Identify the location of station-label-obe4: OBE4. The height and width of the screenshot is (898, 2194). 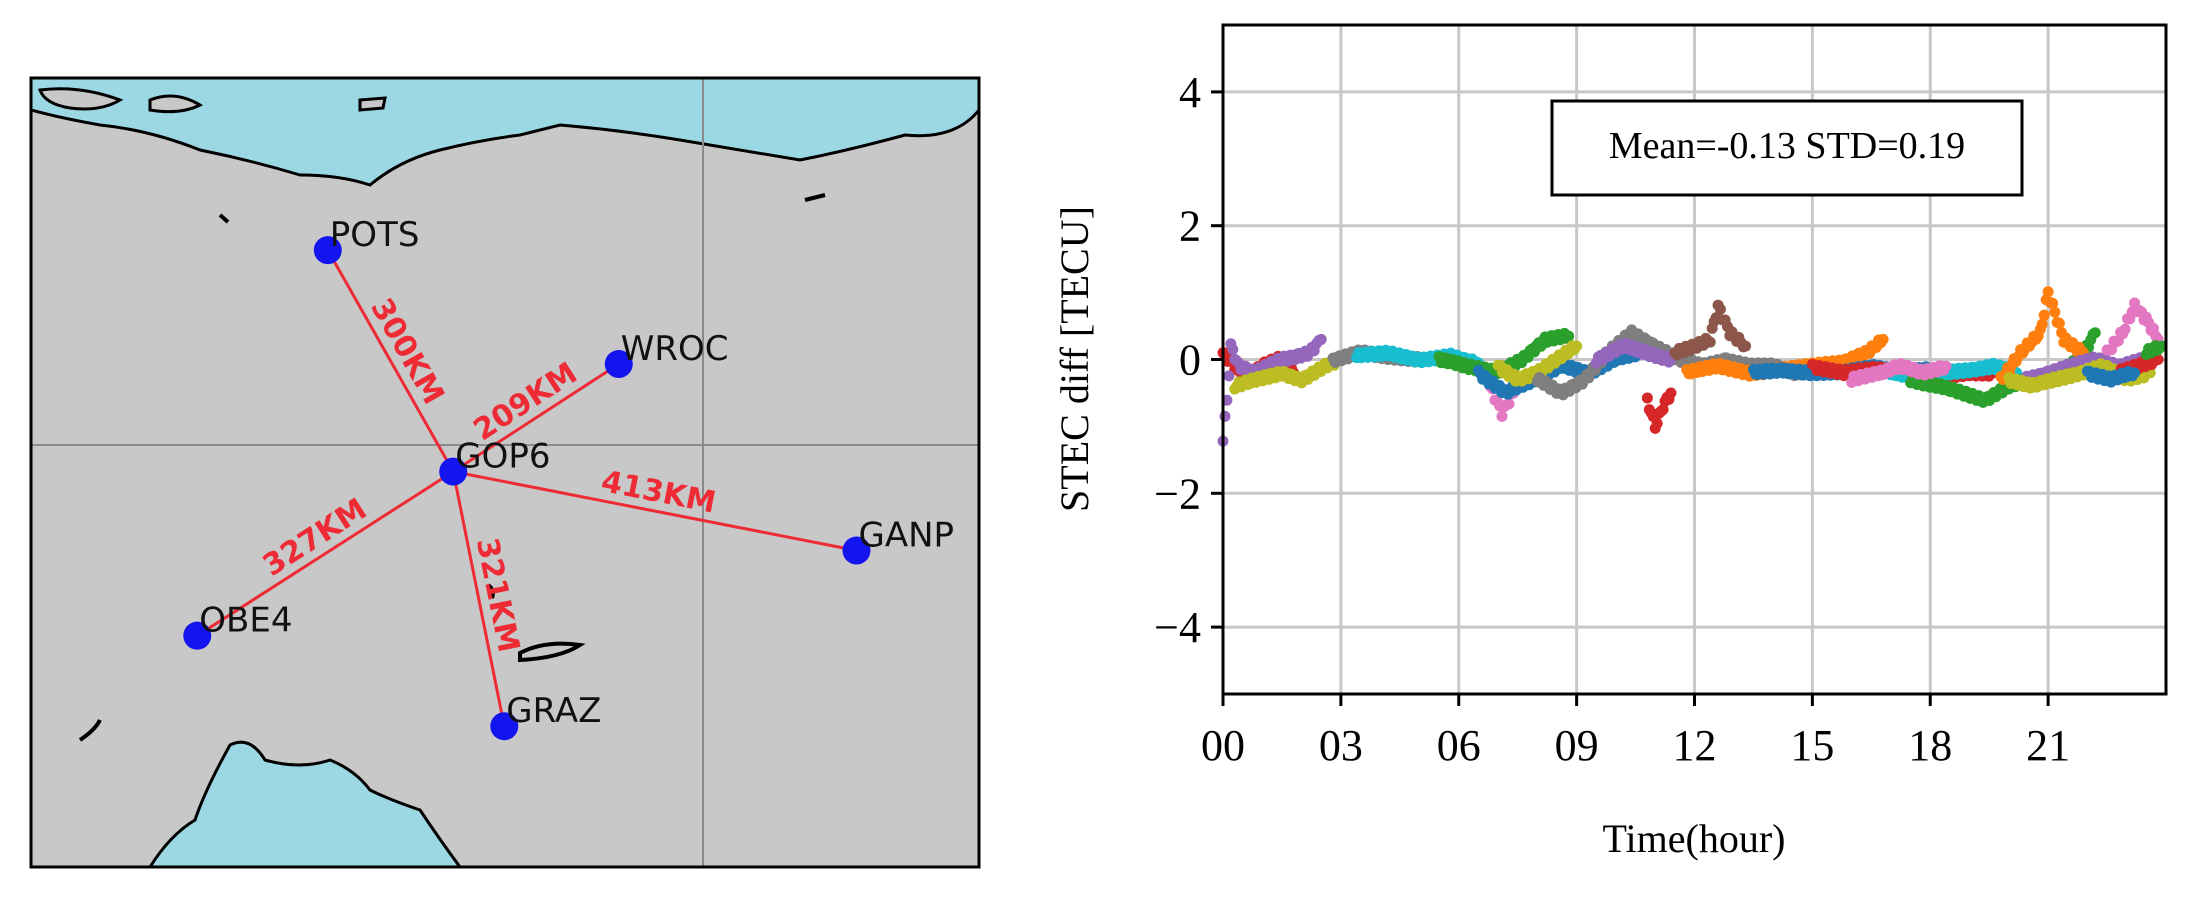
(245, 621).